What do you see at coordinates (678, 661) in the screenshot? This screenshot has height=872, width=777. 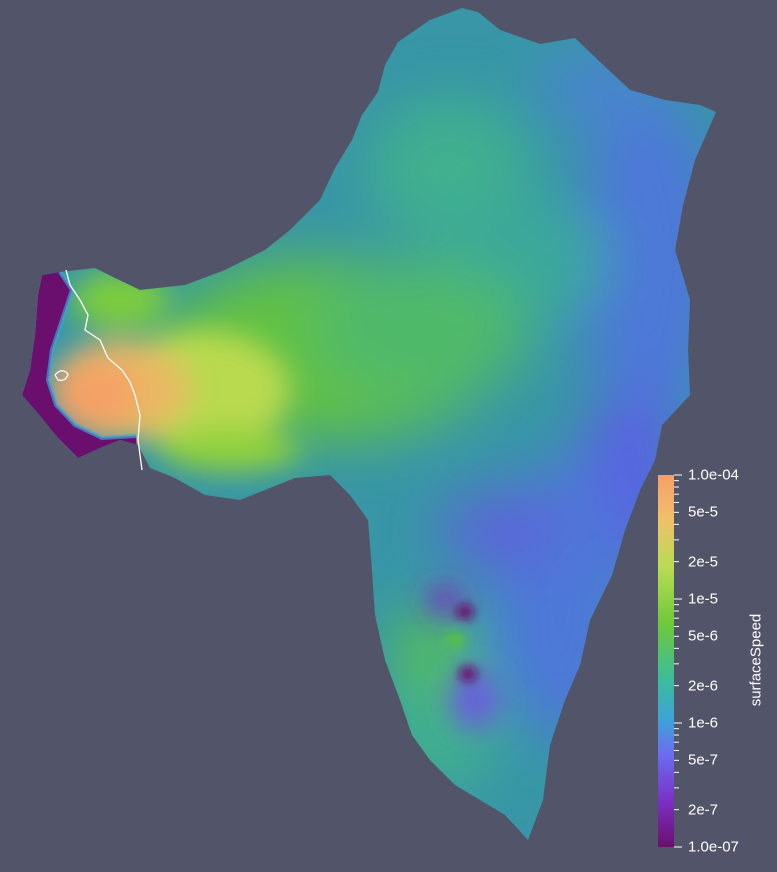 I see `color-legend-ticks` at bounding box center [678, 661].